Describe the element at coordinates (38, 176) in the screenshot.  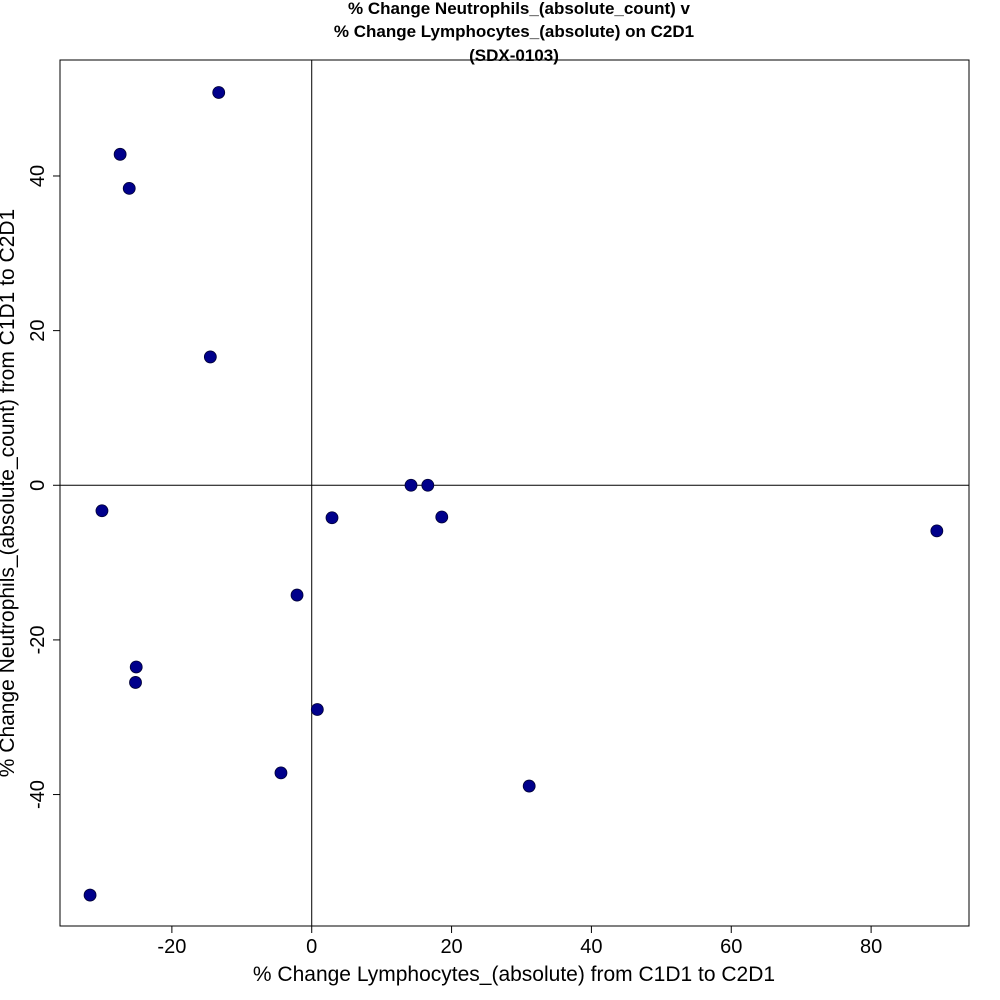
I see `y-tick-label: 40` at that location.